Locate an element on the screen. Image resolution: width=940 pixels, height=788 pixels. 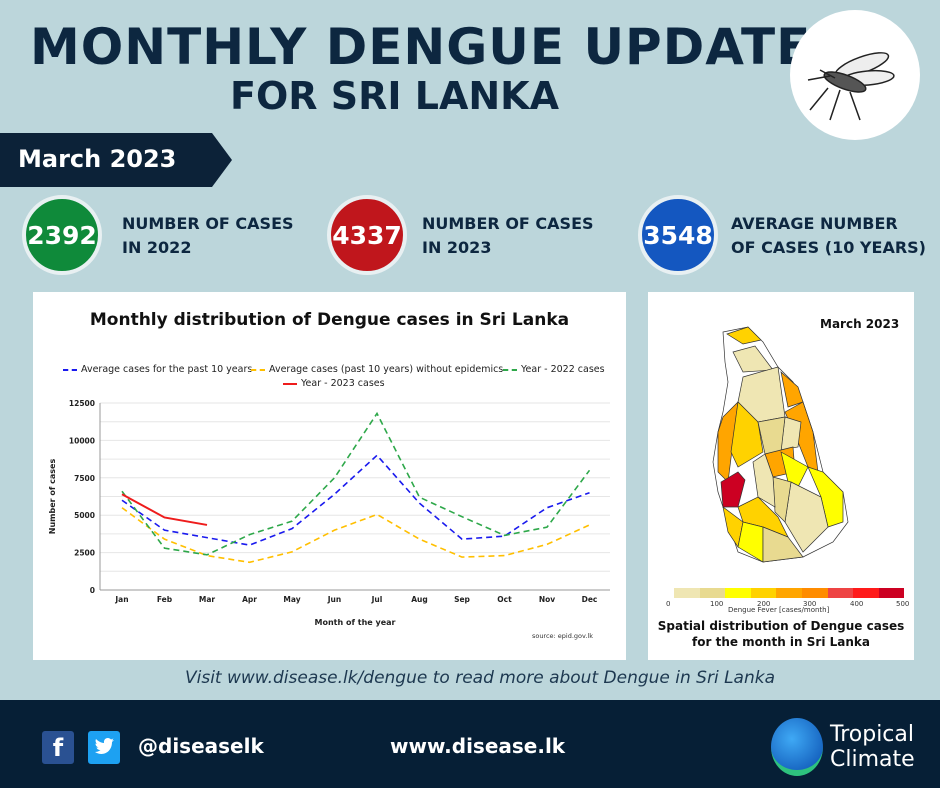
mosquito-icon is located at coordinates (855, 75).